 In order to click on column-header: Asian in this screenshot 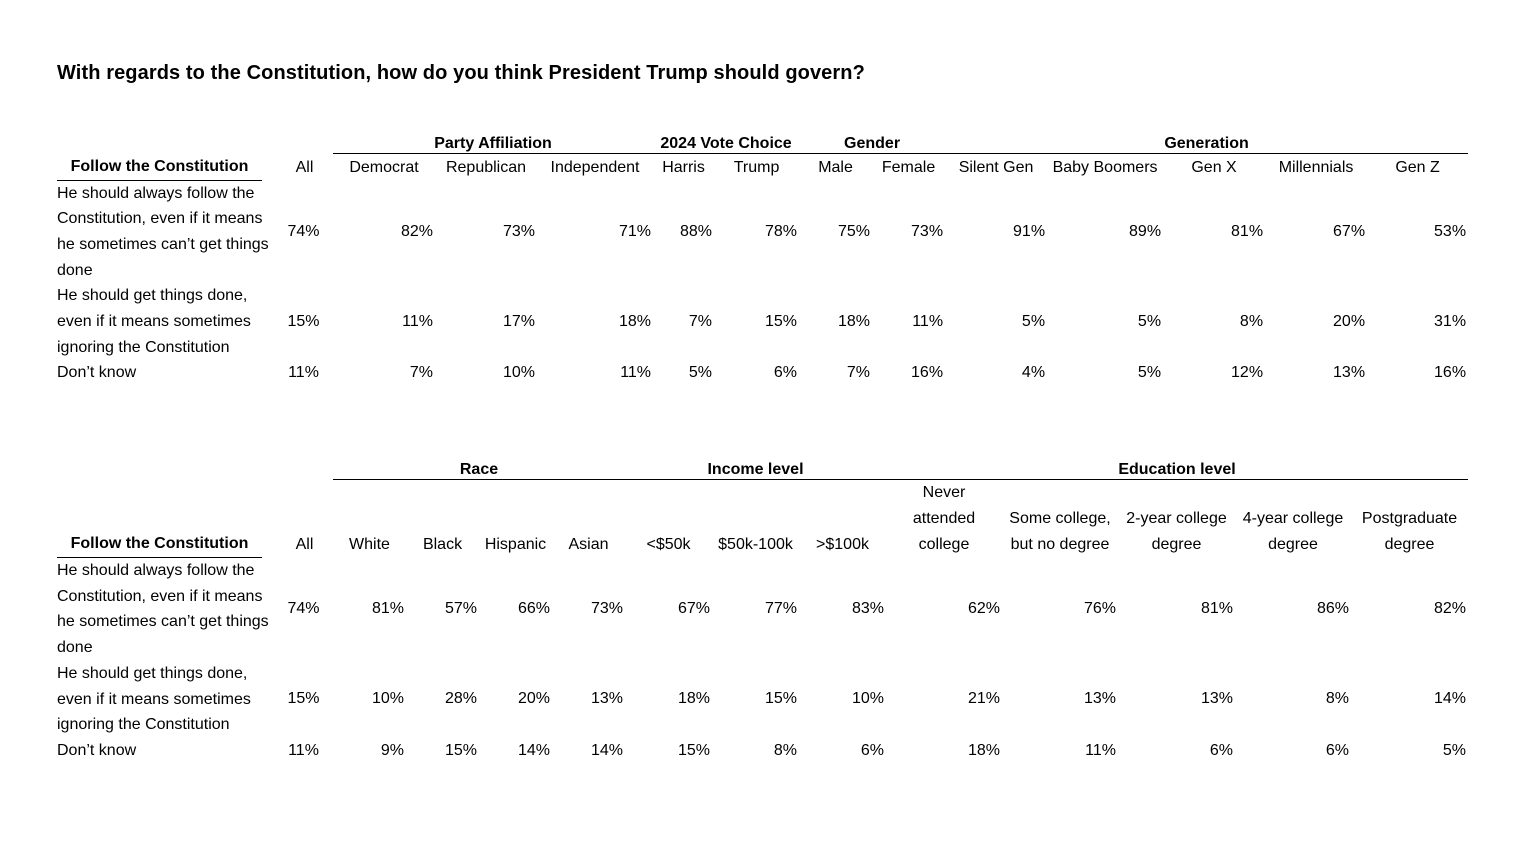, I will do `click(588, 544)`.